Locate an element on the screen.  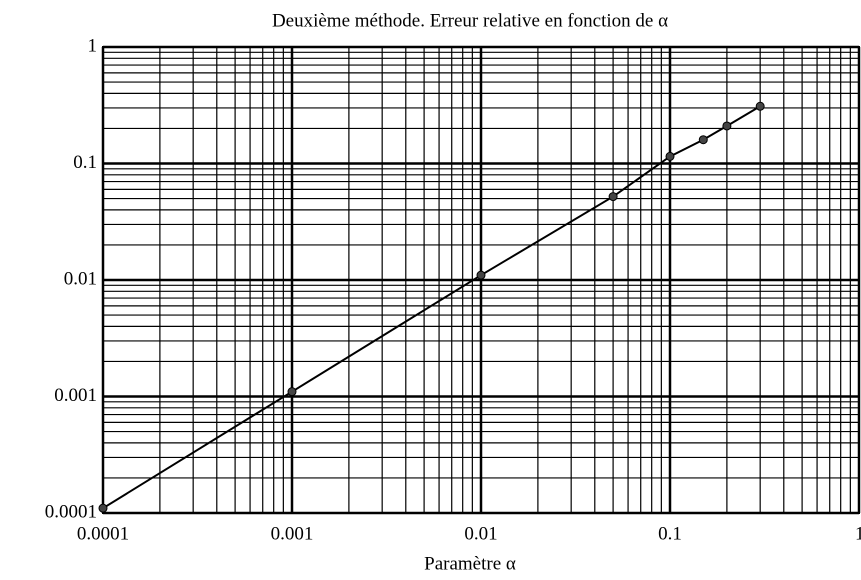
x-tick-label: 0.01 is located at coordinates (480, 533).